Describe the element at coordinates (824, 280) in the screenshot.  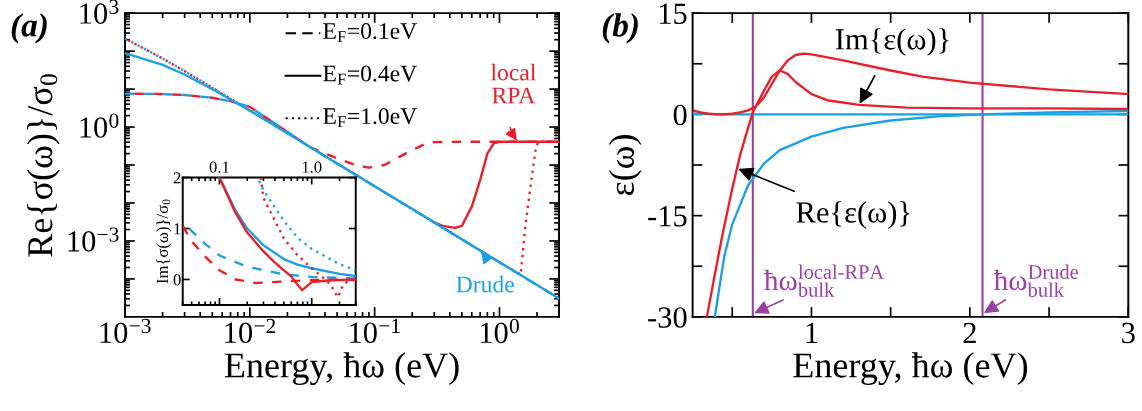
I see `ref-line-label: ħω$^{local-RPA}$$_{bulk}$` at that location.